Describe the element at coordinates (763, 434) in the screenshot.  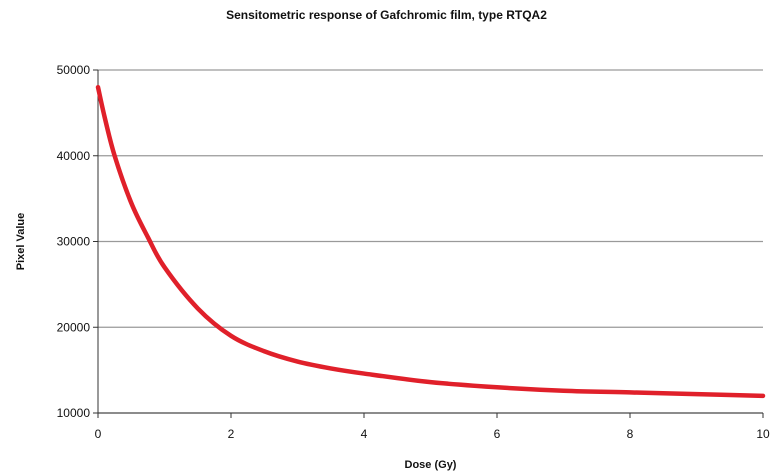
I see `x-tick-label: 10` at that location.